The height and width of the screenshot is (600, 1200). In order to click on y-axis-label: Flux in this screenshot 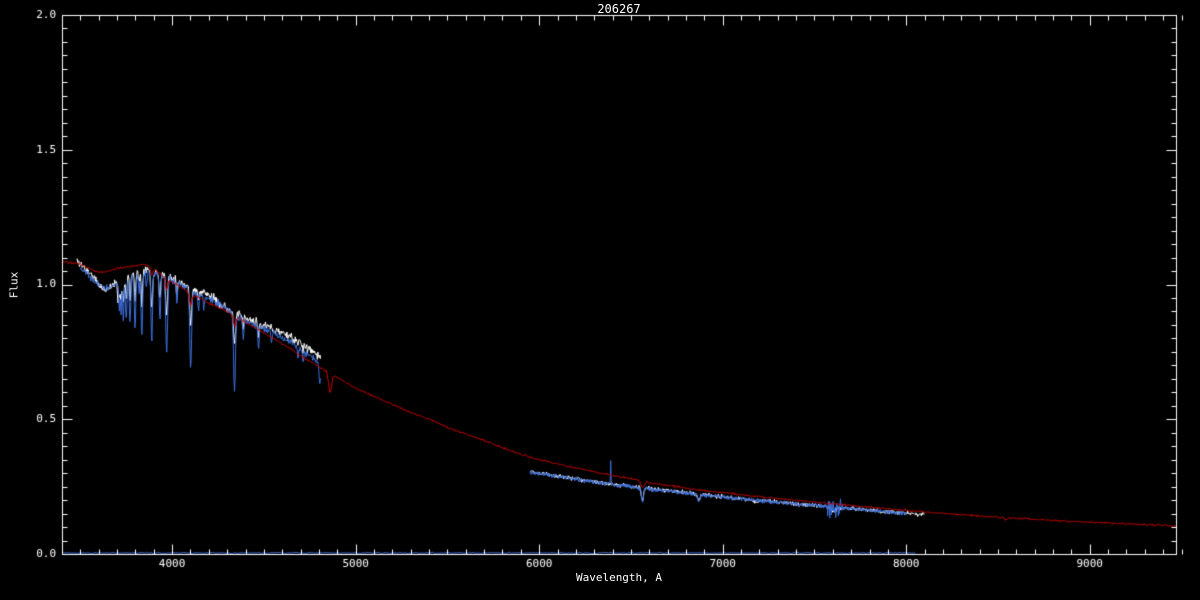, I will do `click(14, 285)`.